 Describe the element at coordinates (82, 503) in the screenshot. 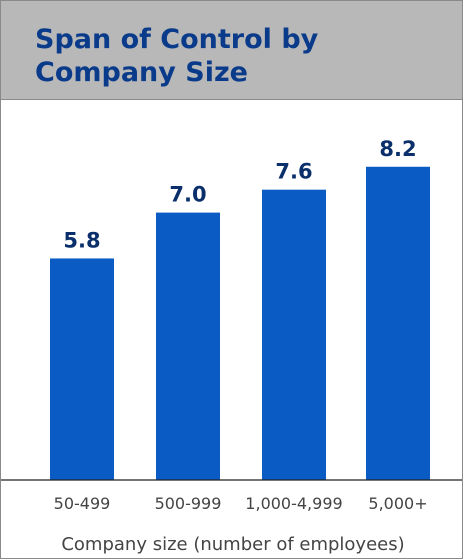

I see `x-tick-label-1: 50-499` at that location.